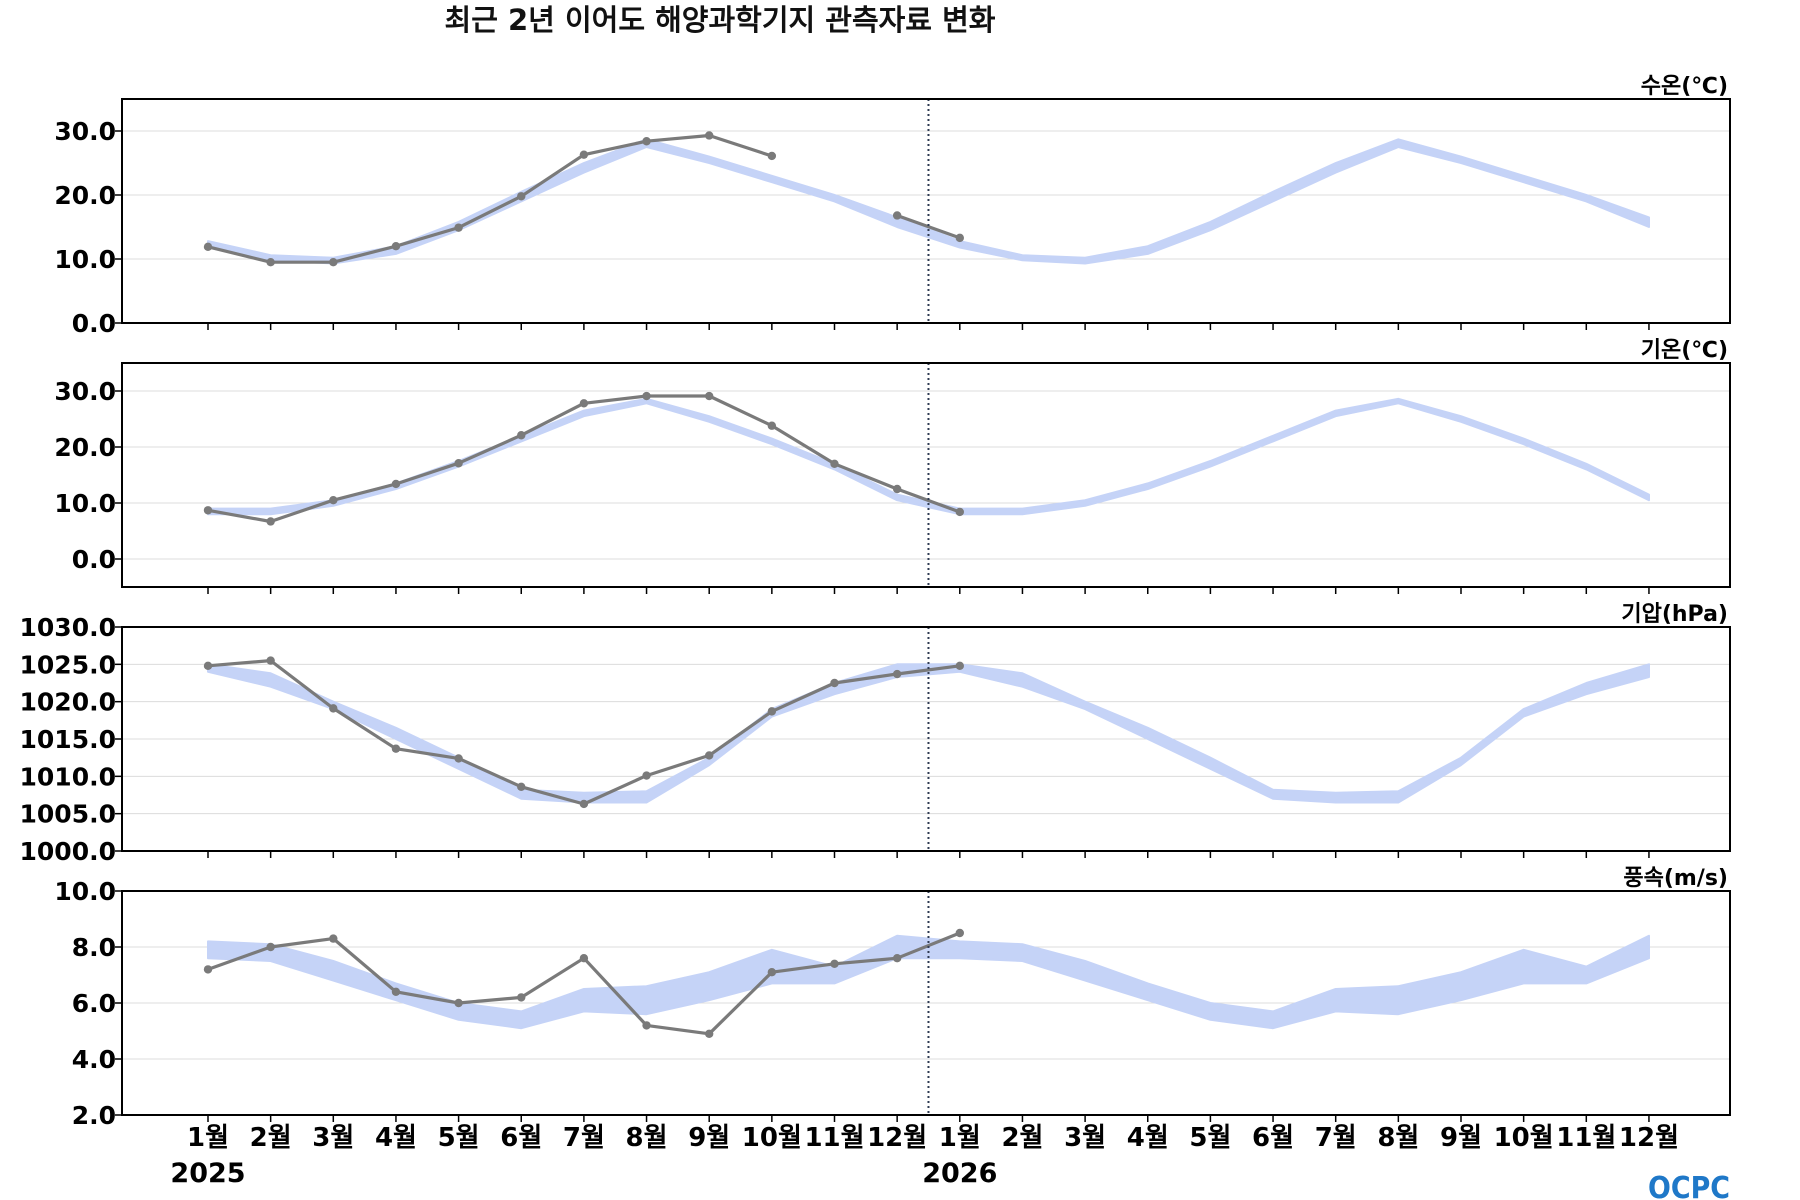 The image size is (1800, 1200). Describe the element at coordinates (94, 947) in the screenshot. I see `y-tick-label: 8.0` at that location.